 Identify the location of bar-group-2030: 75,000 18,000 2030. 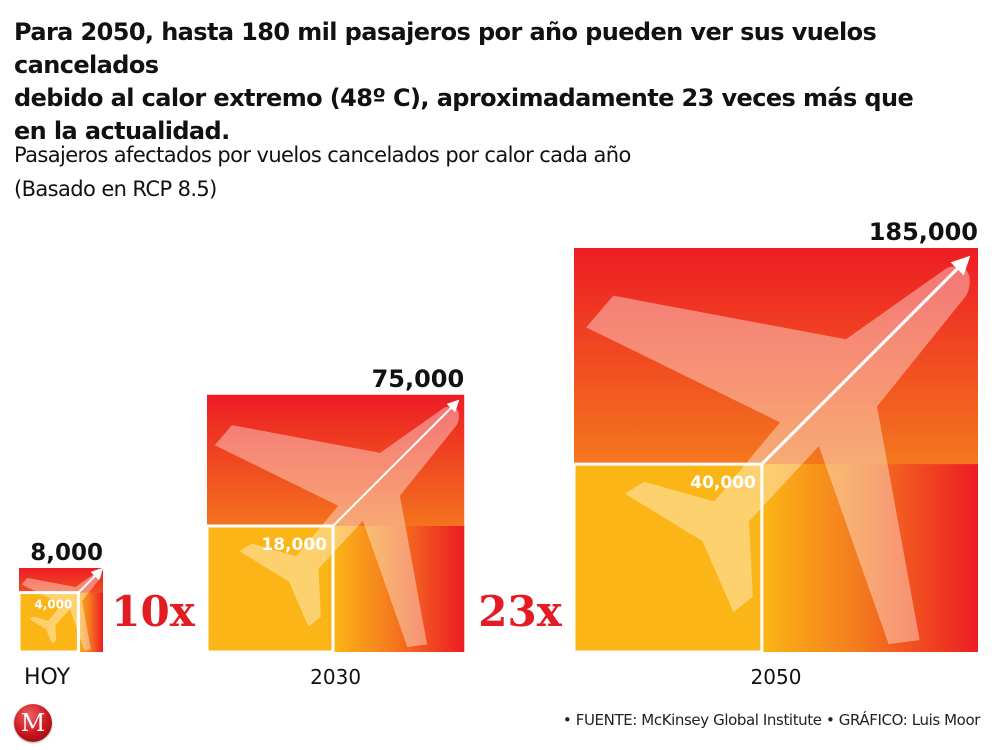
(335, 527).